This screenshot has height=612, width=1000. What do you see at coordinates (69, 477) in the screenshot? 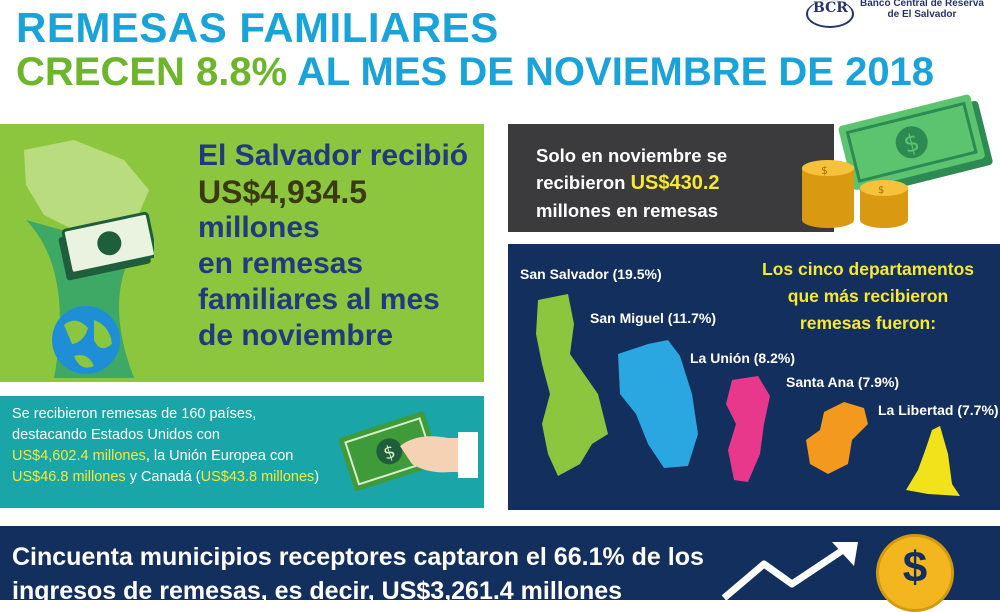
I see `eu-amount: US$46.8 millones` at bounding box center [69, 477].